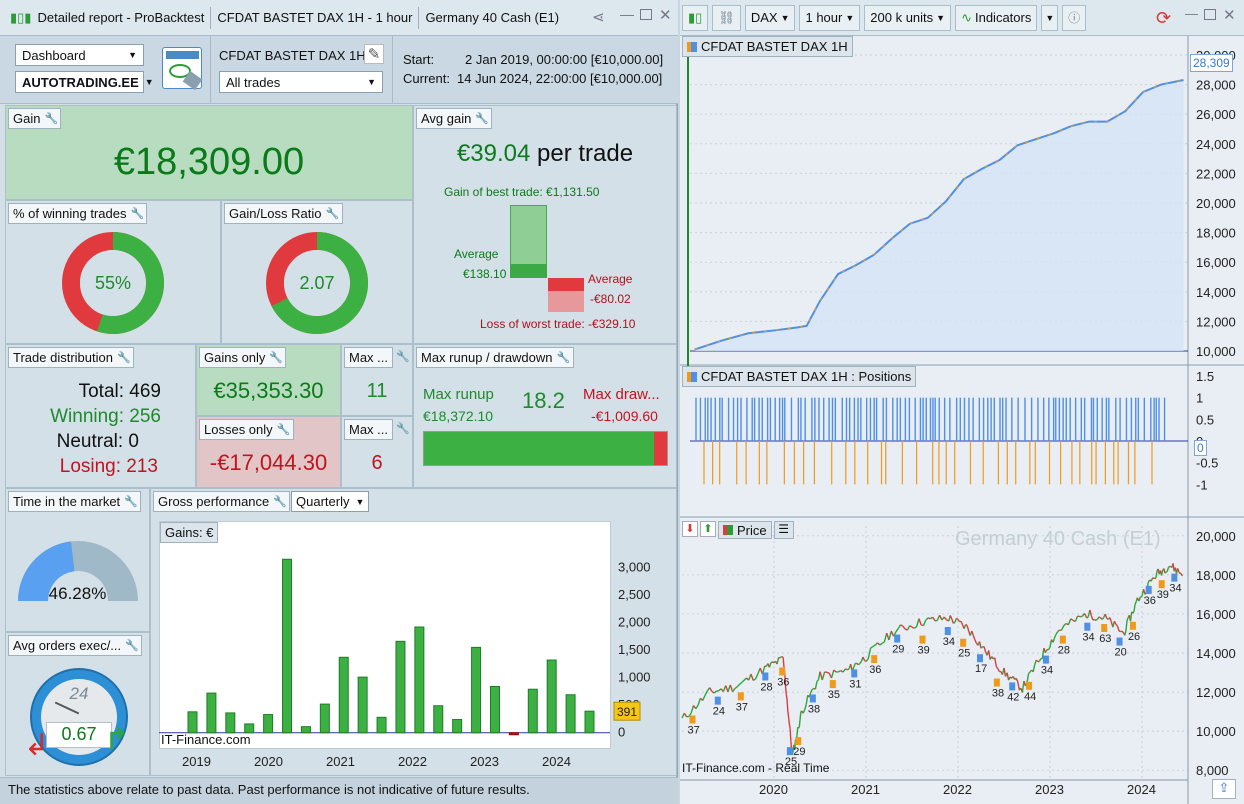  Describe the element at coordinates (783, 530) in the screenshot. I see `list-button: ☰` at that location.